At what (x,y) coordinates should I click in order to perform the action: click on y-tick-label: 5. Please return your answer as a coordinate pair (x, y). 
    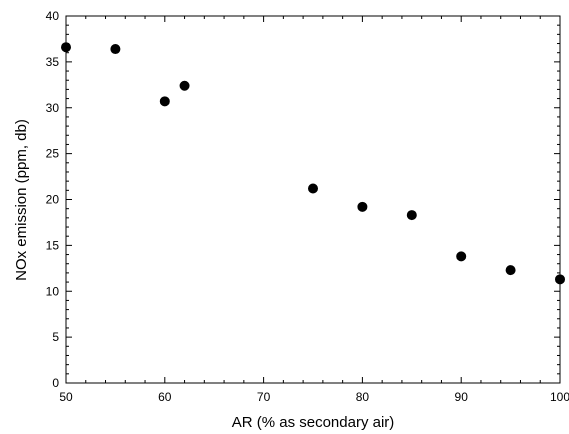
    Looking at the image, I should click on (55, 337).